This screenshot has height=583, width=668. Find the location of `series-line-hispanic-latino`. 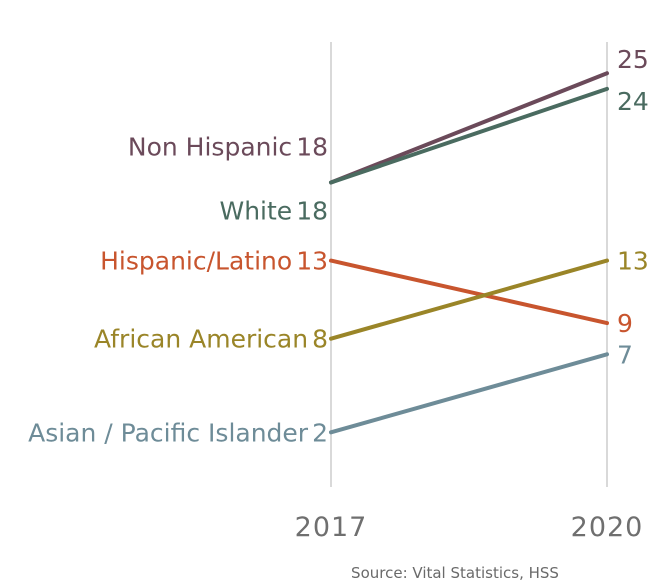

series-line-hispanic-latino is located at coordinates (469, 292).